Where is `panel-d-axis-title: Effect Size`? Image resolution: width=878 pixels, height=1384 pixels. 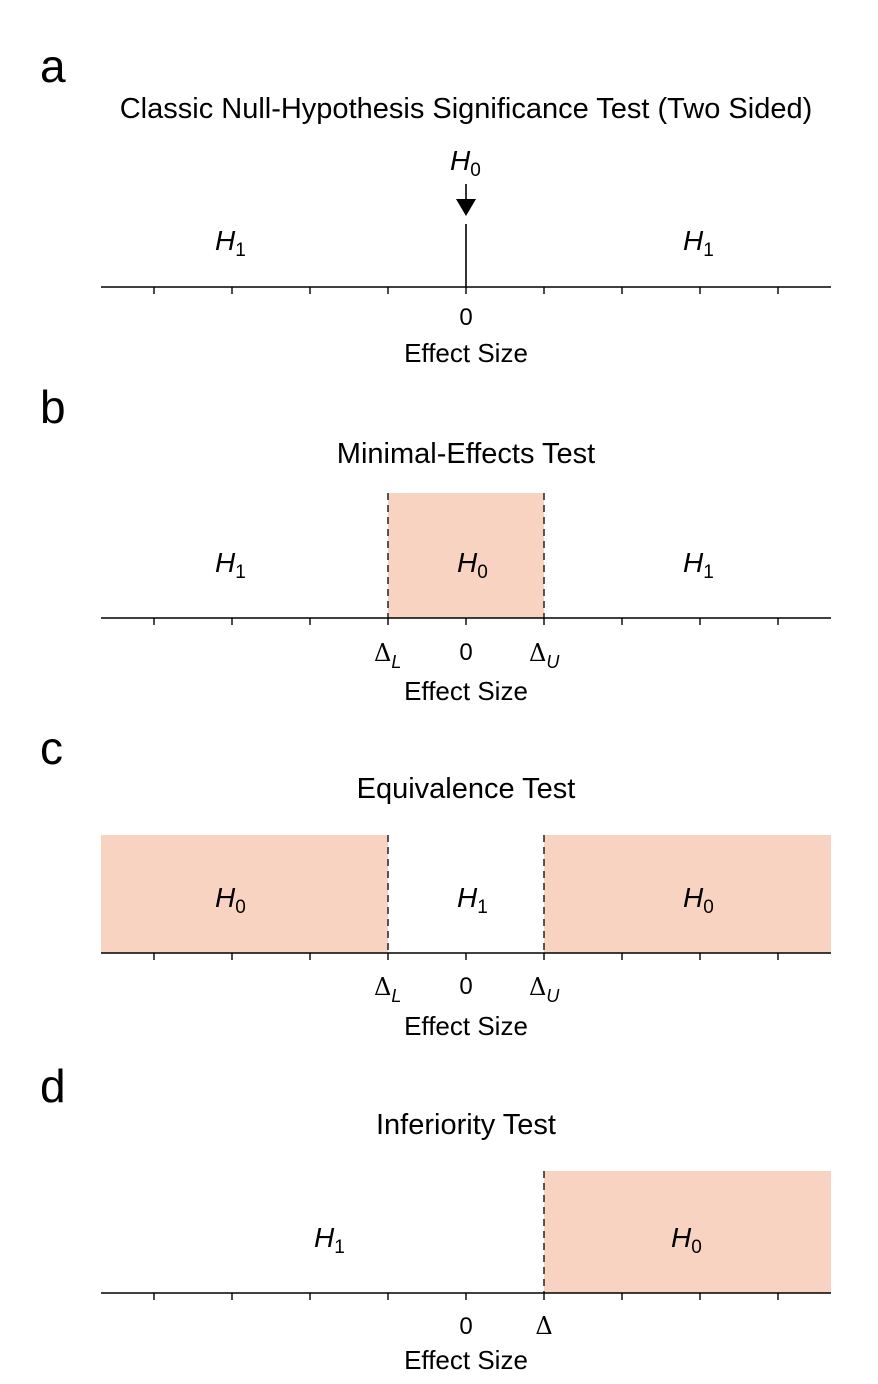
panel-d-axis-title: Effect Size is located at coordinates (466, 1360).